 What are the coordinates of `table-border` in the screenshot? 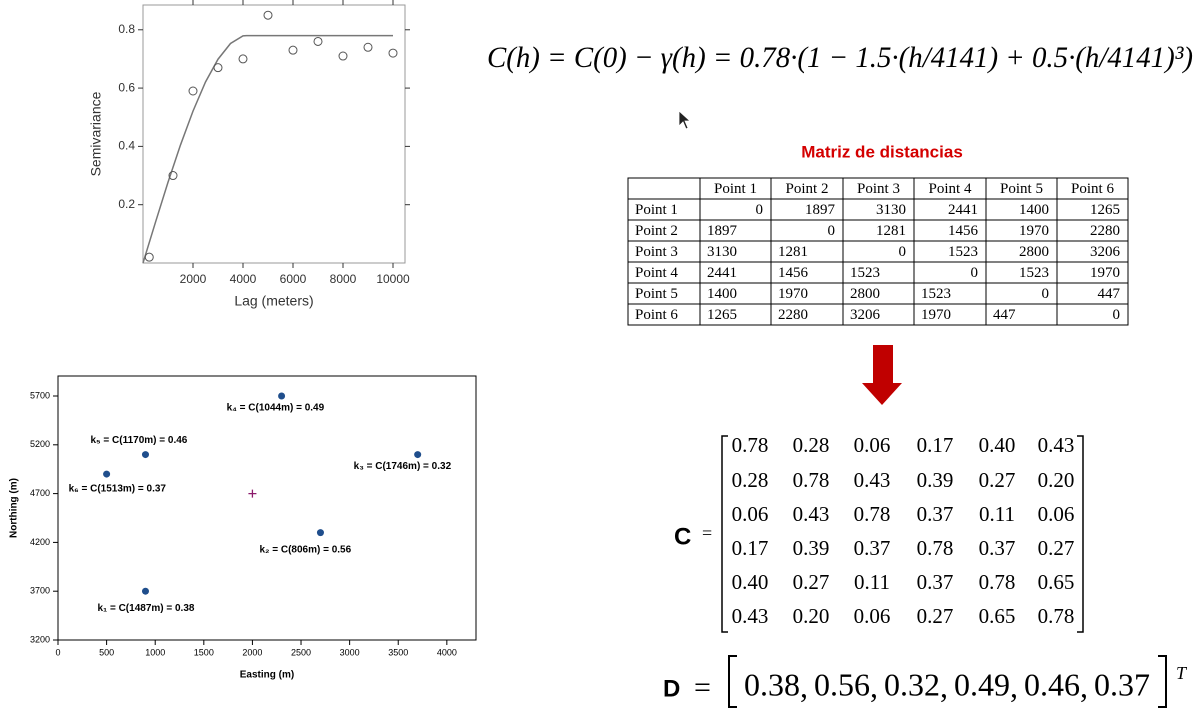 It's located at (878, 251).